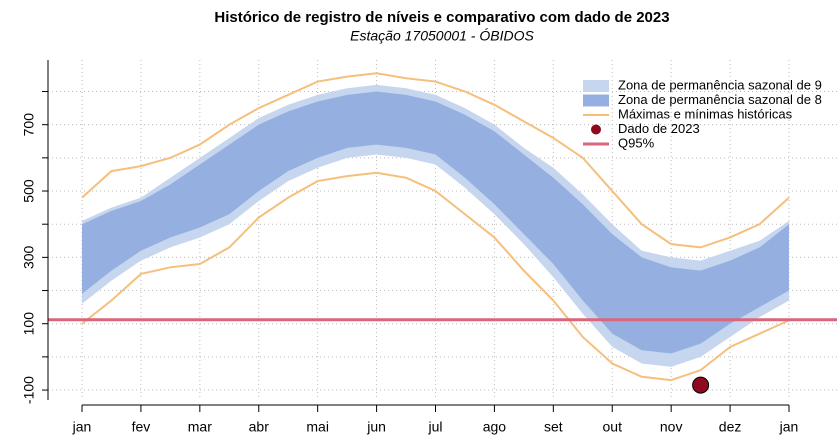  Describe the element at coordinates (29, 324) in the screenshot. I see `y-tick-label: 100` at that location.